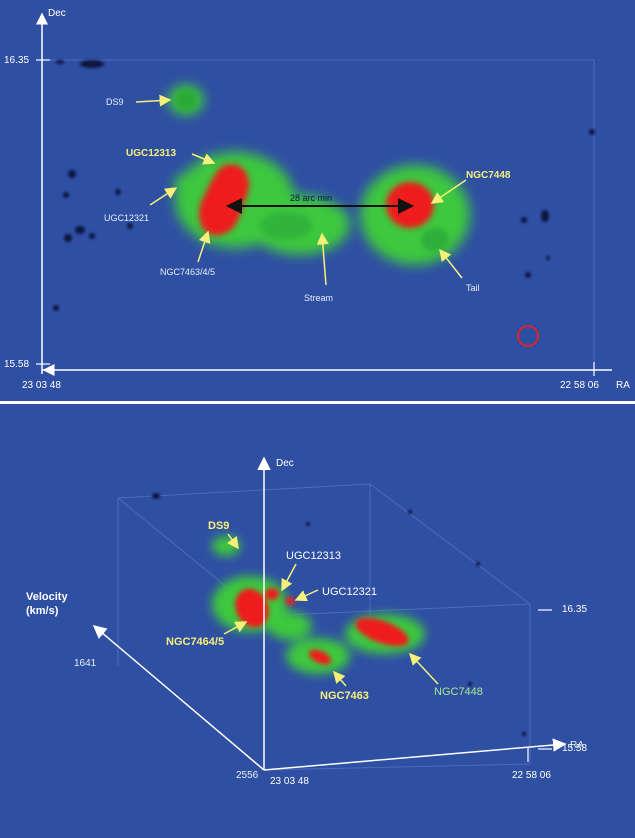  What do you see at coordinates (415, 754) in the screenshot?
I see `ra-axis` at bounding box center [415, 754].